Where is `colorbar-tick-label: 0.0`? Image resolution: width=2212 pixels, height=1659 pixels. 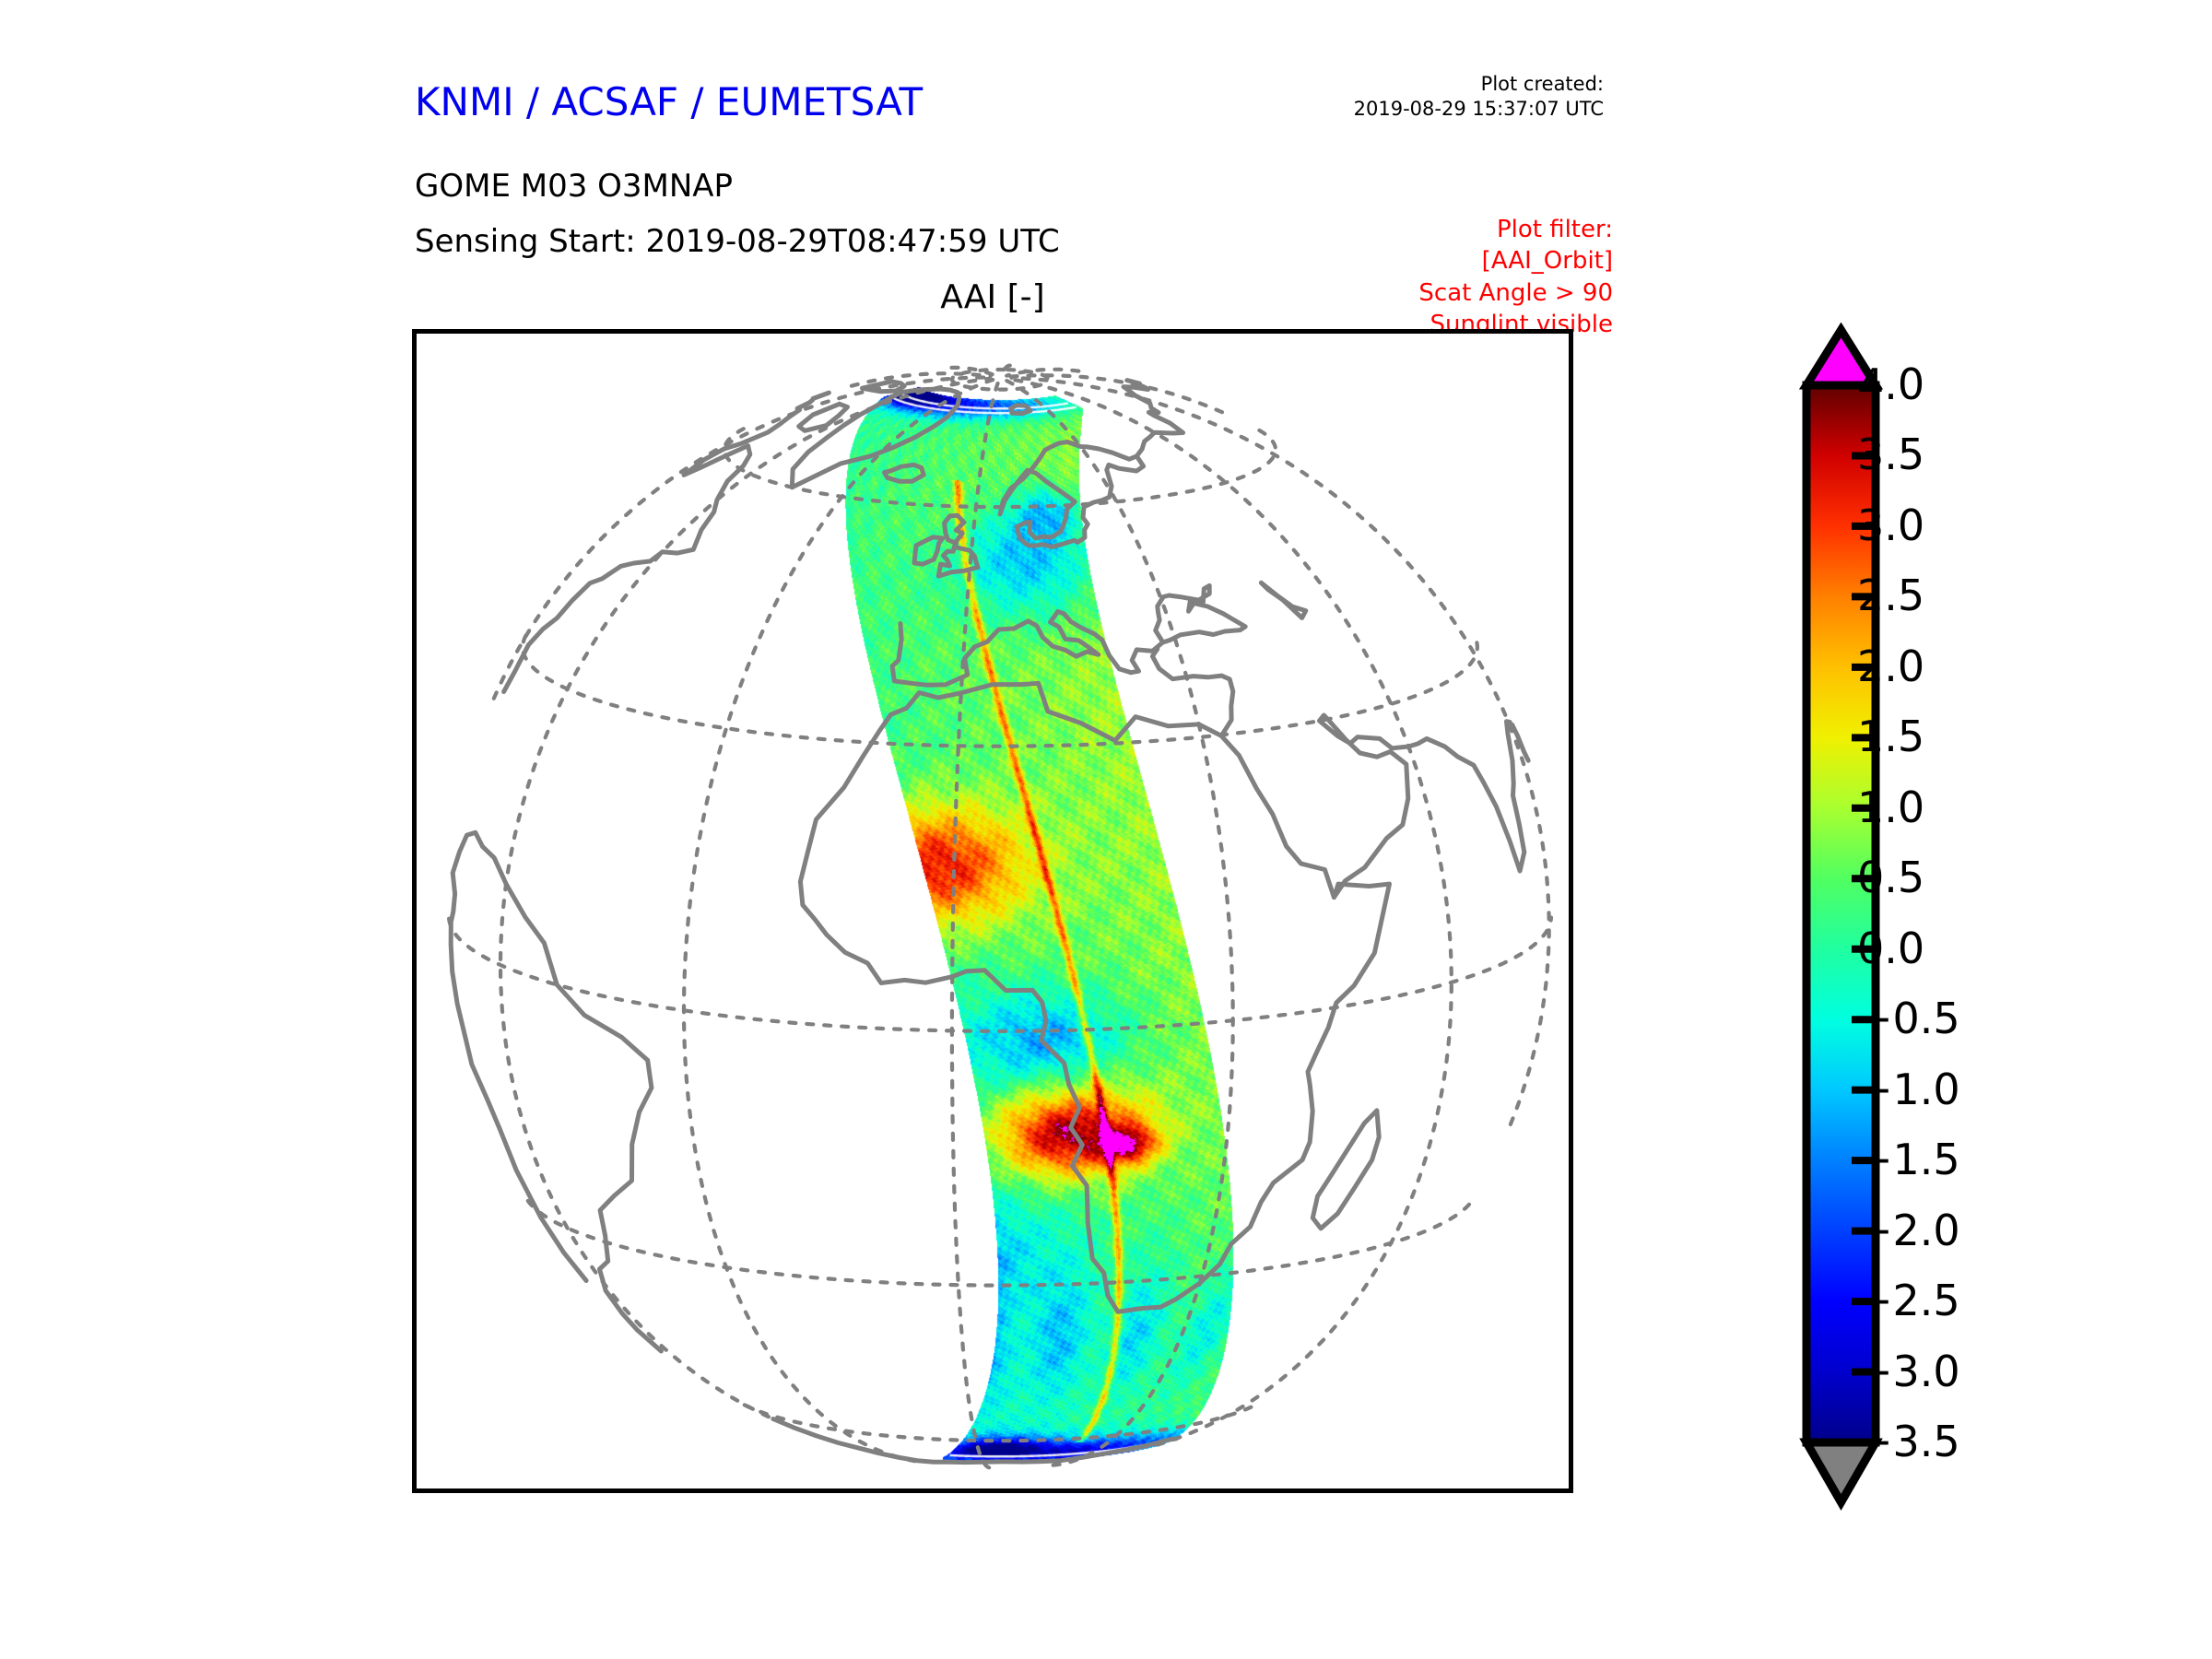
colorbar-tick-label: 0.0 is located at coordinates (1891, 948).